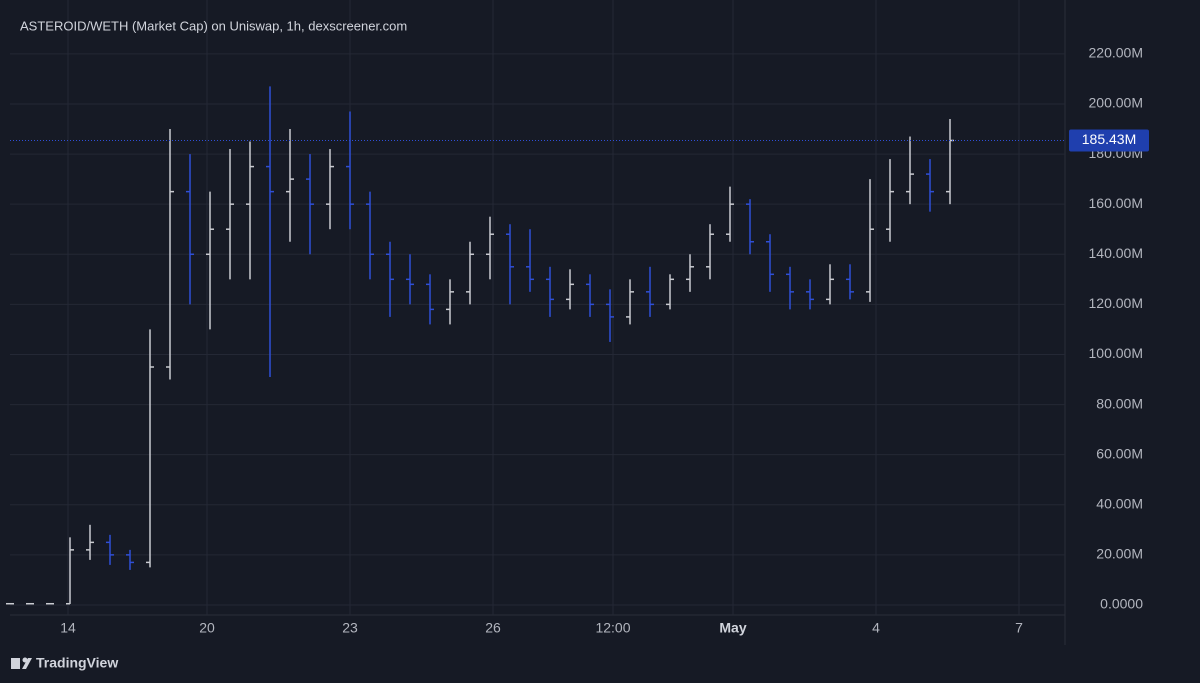  What do you see at coordinates (1119, 554) in the screenshot?
I see `y-tick-label: 20.00M` at bounding box center [1119, 554].